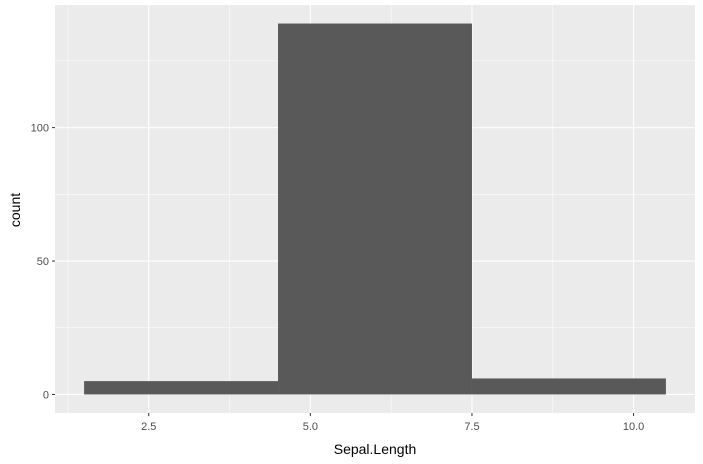  I want to click on x-axis-title: Sepal.Length, so click(375, 449).